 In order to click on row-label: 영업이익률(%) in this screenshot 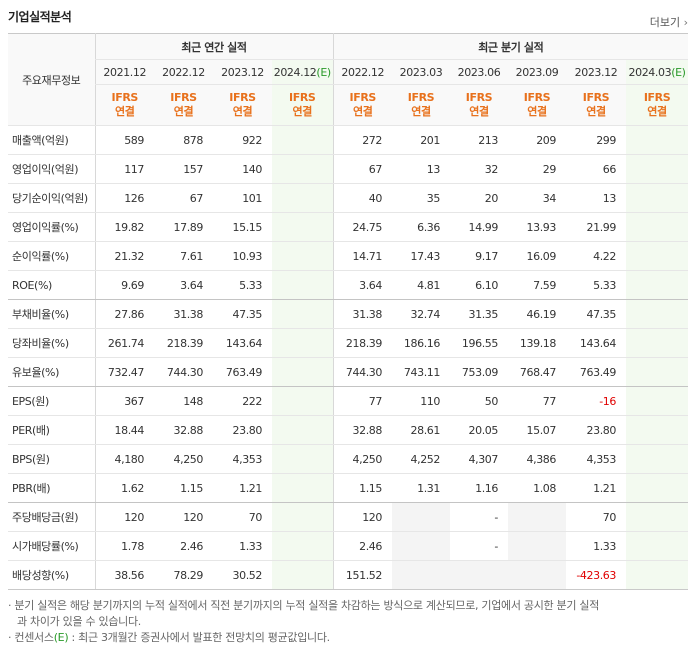, I will do `click(51, 227)`.